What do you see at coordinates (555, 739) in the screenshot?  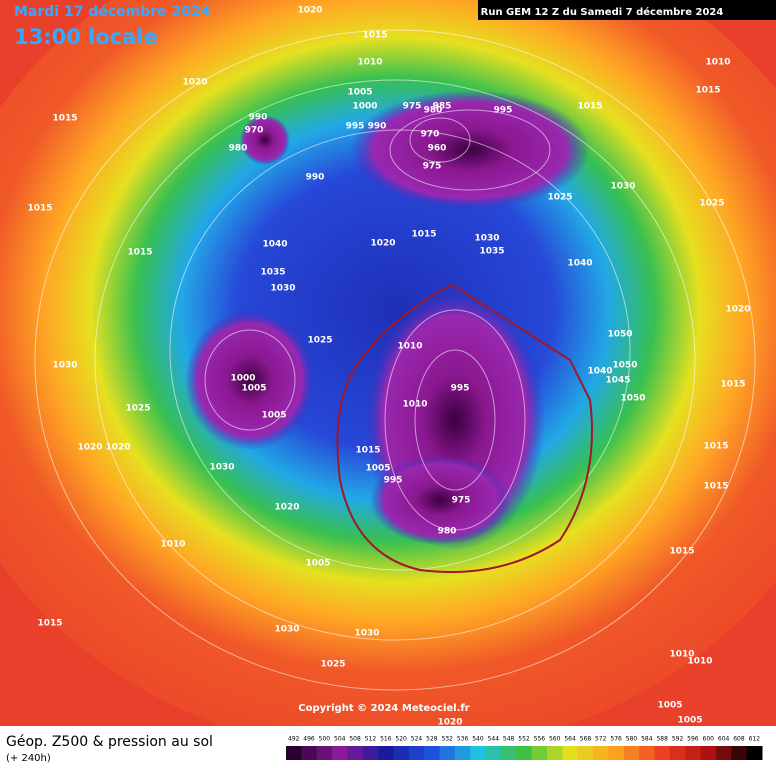 I see `scale-label: 560` at bounding box center [555, 739].